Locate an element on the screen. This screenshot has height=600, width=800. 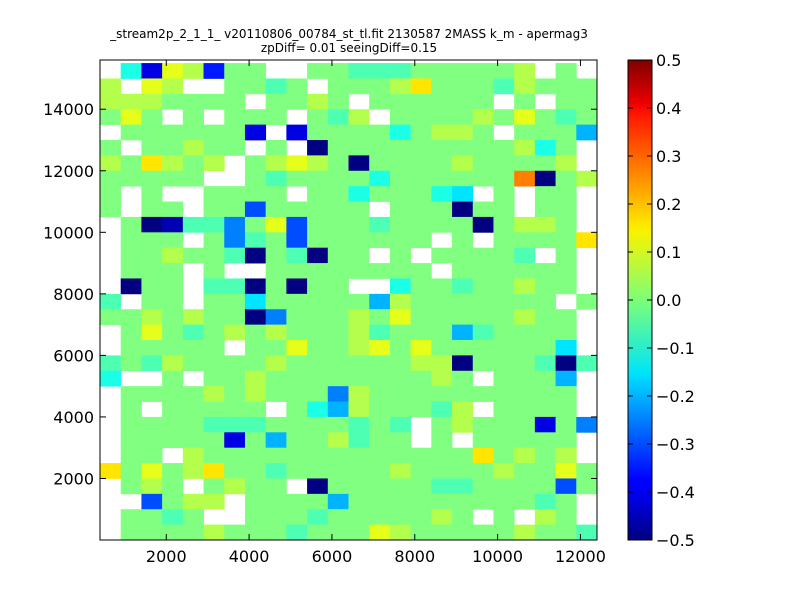
colorbar-tick-label: −0.3 is located at coordinates (675, 444).